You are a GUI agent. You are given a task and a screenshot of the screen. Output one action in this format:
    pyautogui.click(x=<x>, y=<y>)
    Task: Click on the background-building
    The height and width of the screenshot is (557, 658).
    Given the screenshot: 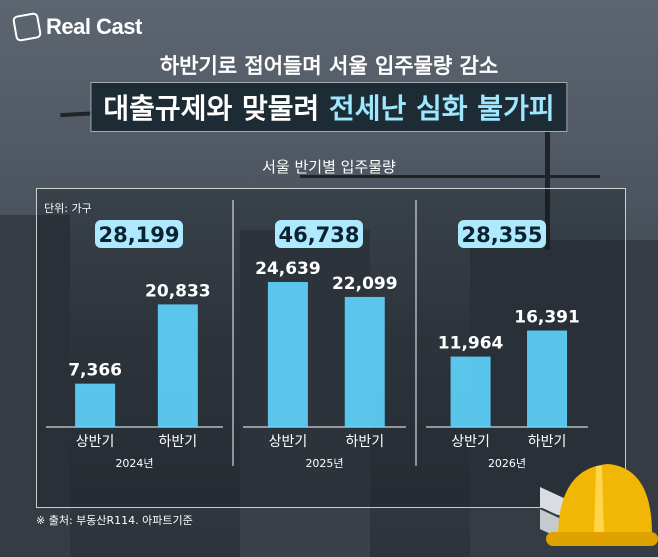 What is the action you would take?
    pyautogui.click(x=35, y=386)
    